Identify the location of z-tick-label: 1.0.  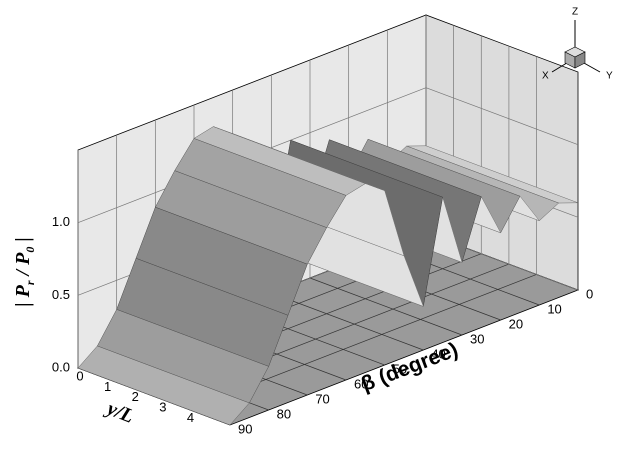
(61, 221).